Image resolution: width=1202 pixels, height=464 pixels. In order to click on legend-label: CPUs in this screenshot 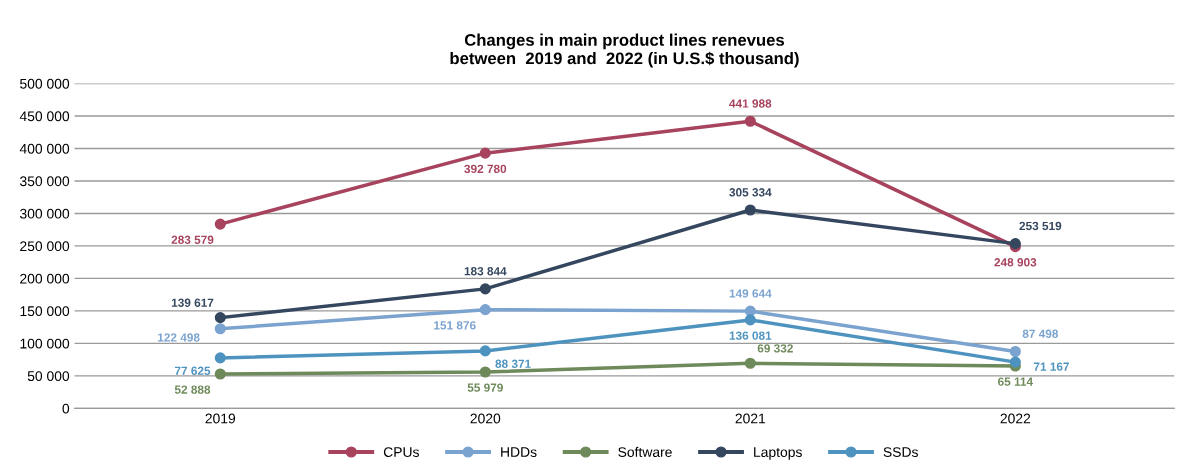, I will do `click(401, 452)`.